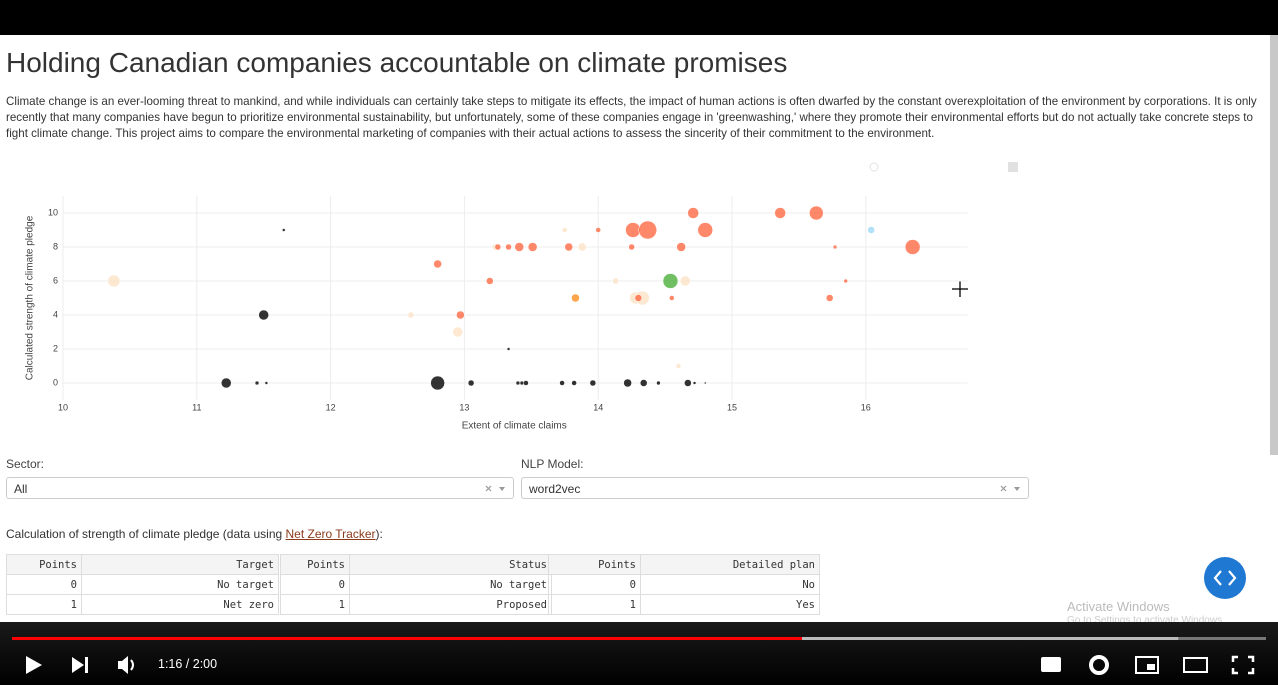 This screenshot has height=685, width=1278. What do you see at coordinates (416, 584) in the screenshot?
I see `table-row: 0 No target` at bounding box center [416, 584].